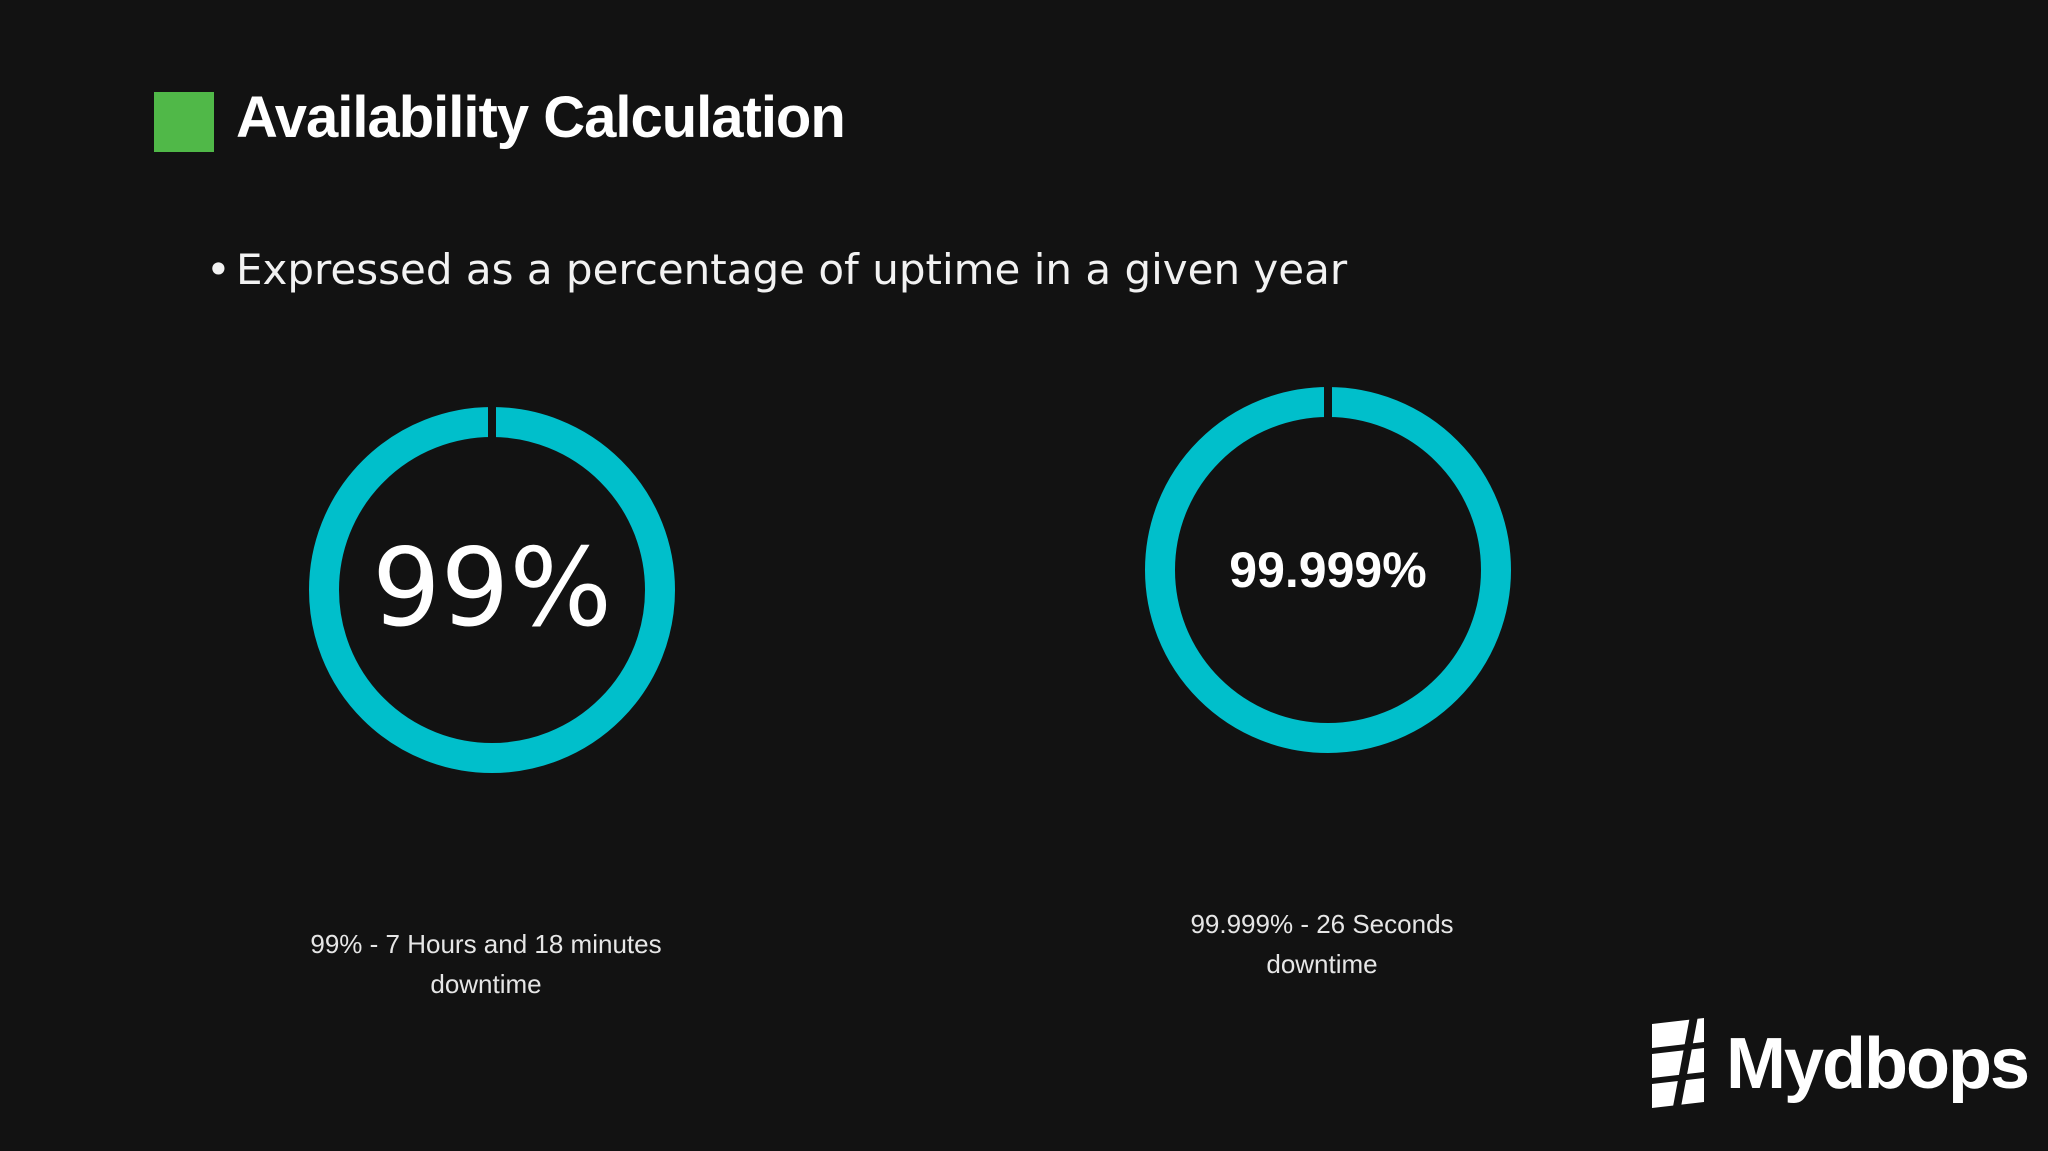 This screenshot has width=2048, height=1151. Describe the element at coordinates (184, 122) in the screenshot. I see `title-accent-square` at that location.